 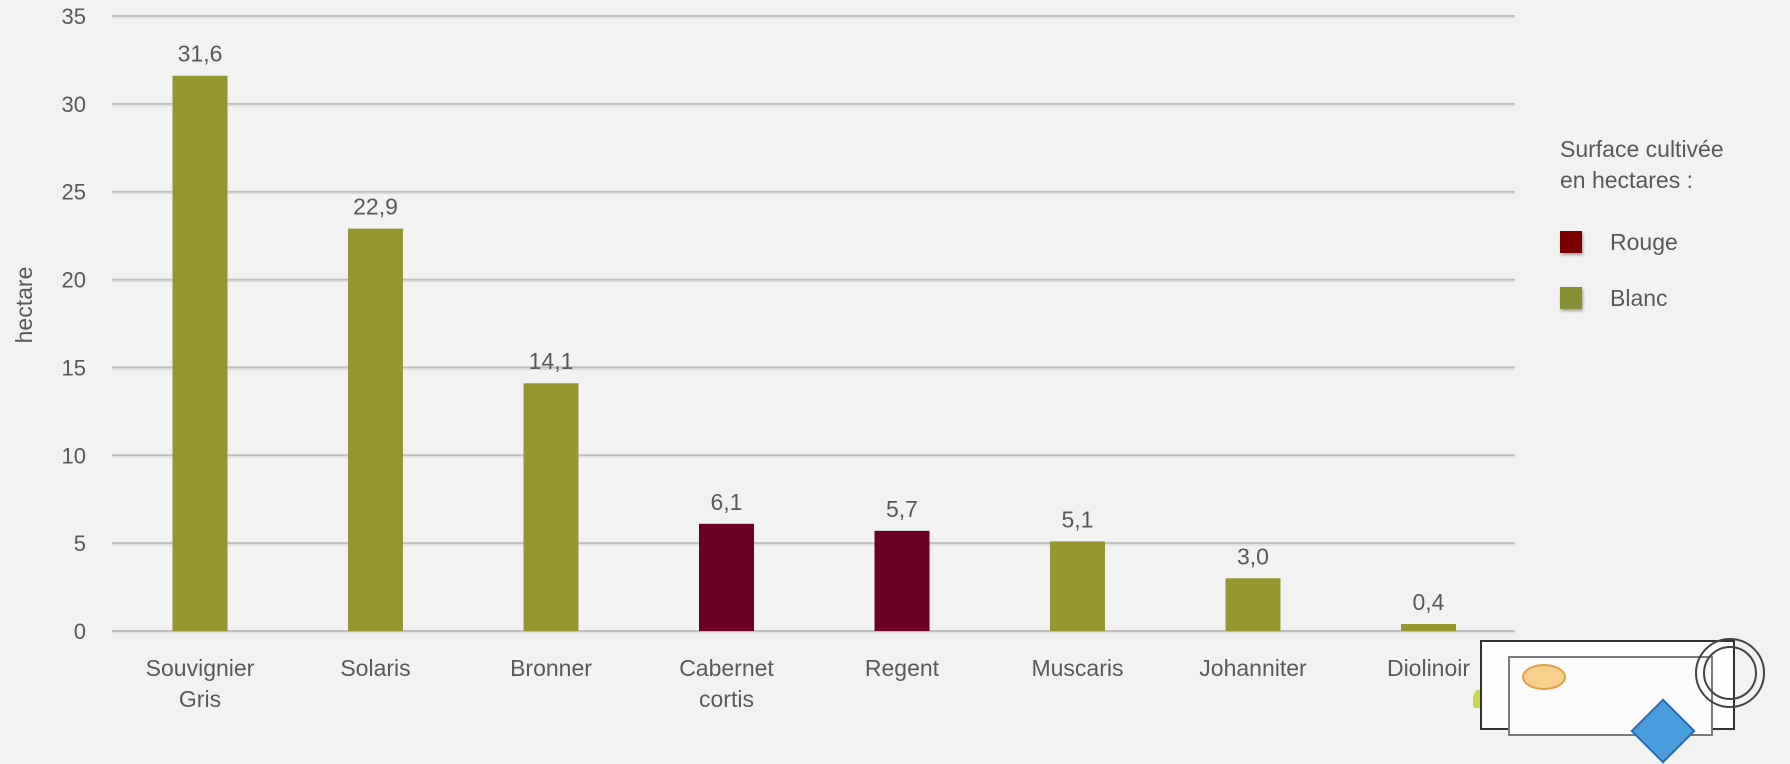 What do you see at coordinates (74, 367) in the screenshot?
I see `y-tick-label: 15` at bounding box center [74, 367].